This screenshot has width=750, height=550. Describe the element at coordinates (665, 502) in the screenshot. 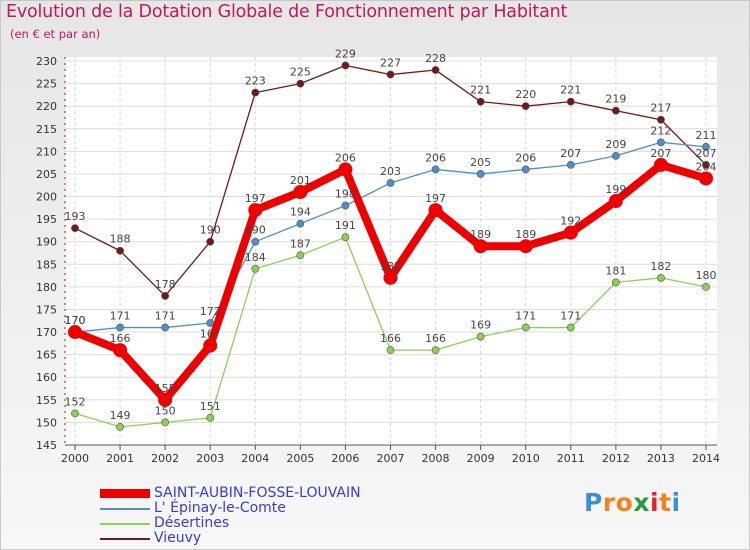

I see `logo-letter: t` at that location.